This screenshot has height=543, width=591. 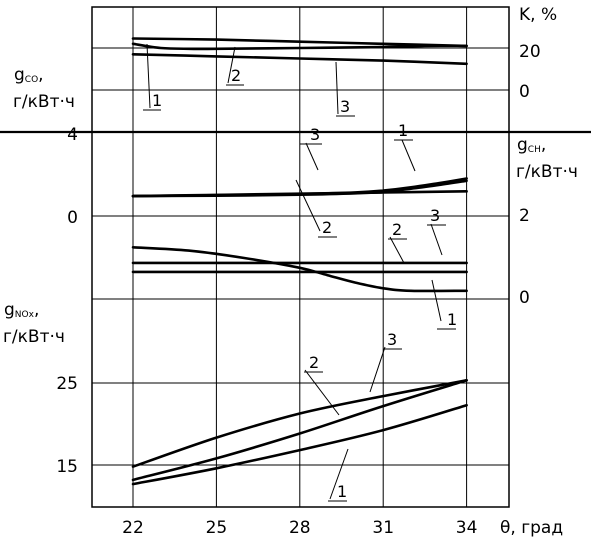 I want to click on k-series-label-1: 1, so click(x=452, y=319).